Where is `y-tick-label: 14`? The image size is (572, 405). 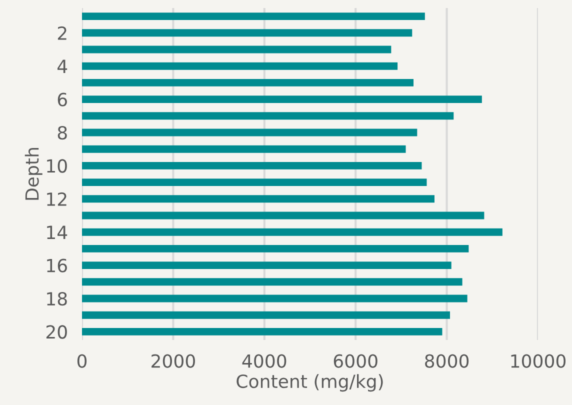 y-tick-label: 14 is located at coordinates (57, 232).